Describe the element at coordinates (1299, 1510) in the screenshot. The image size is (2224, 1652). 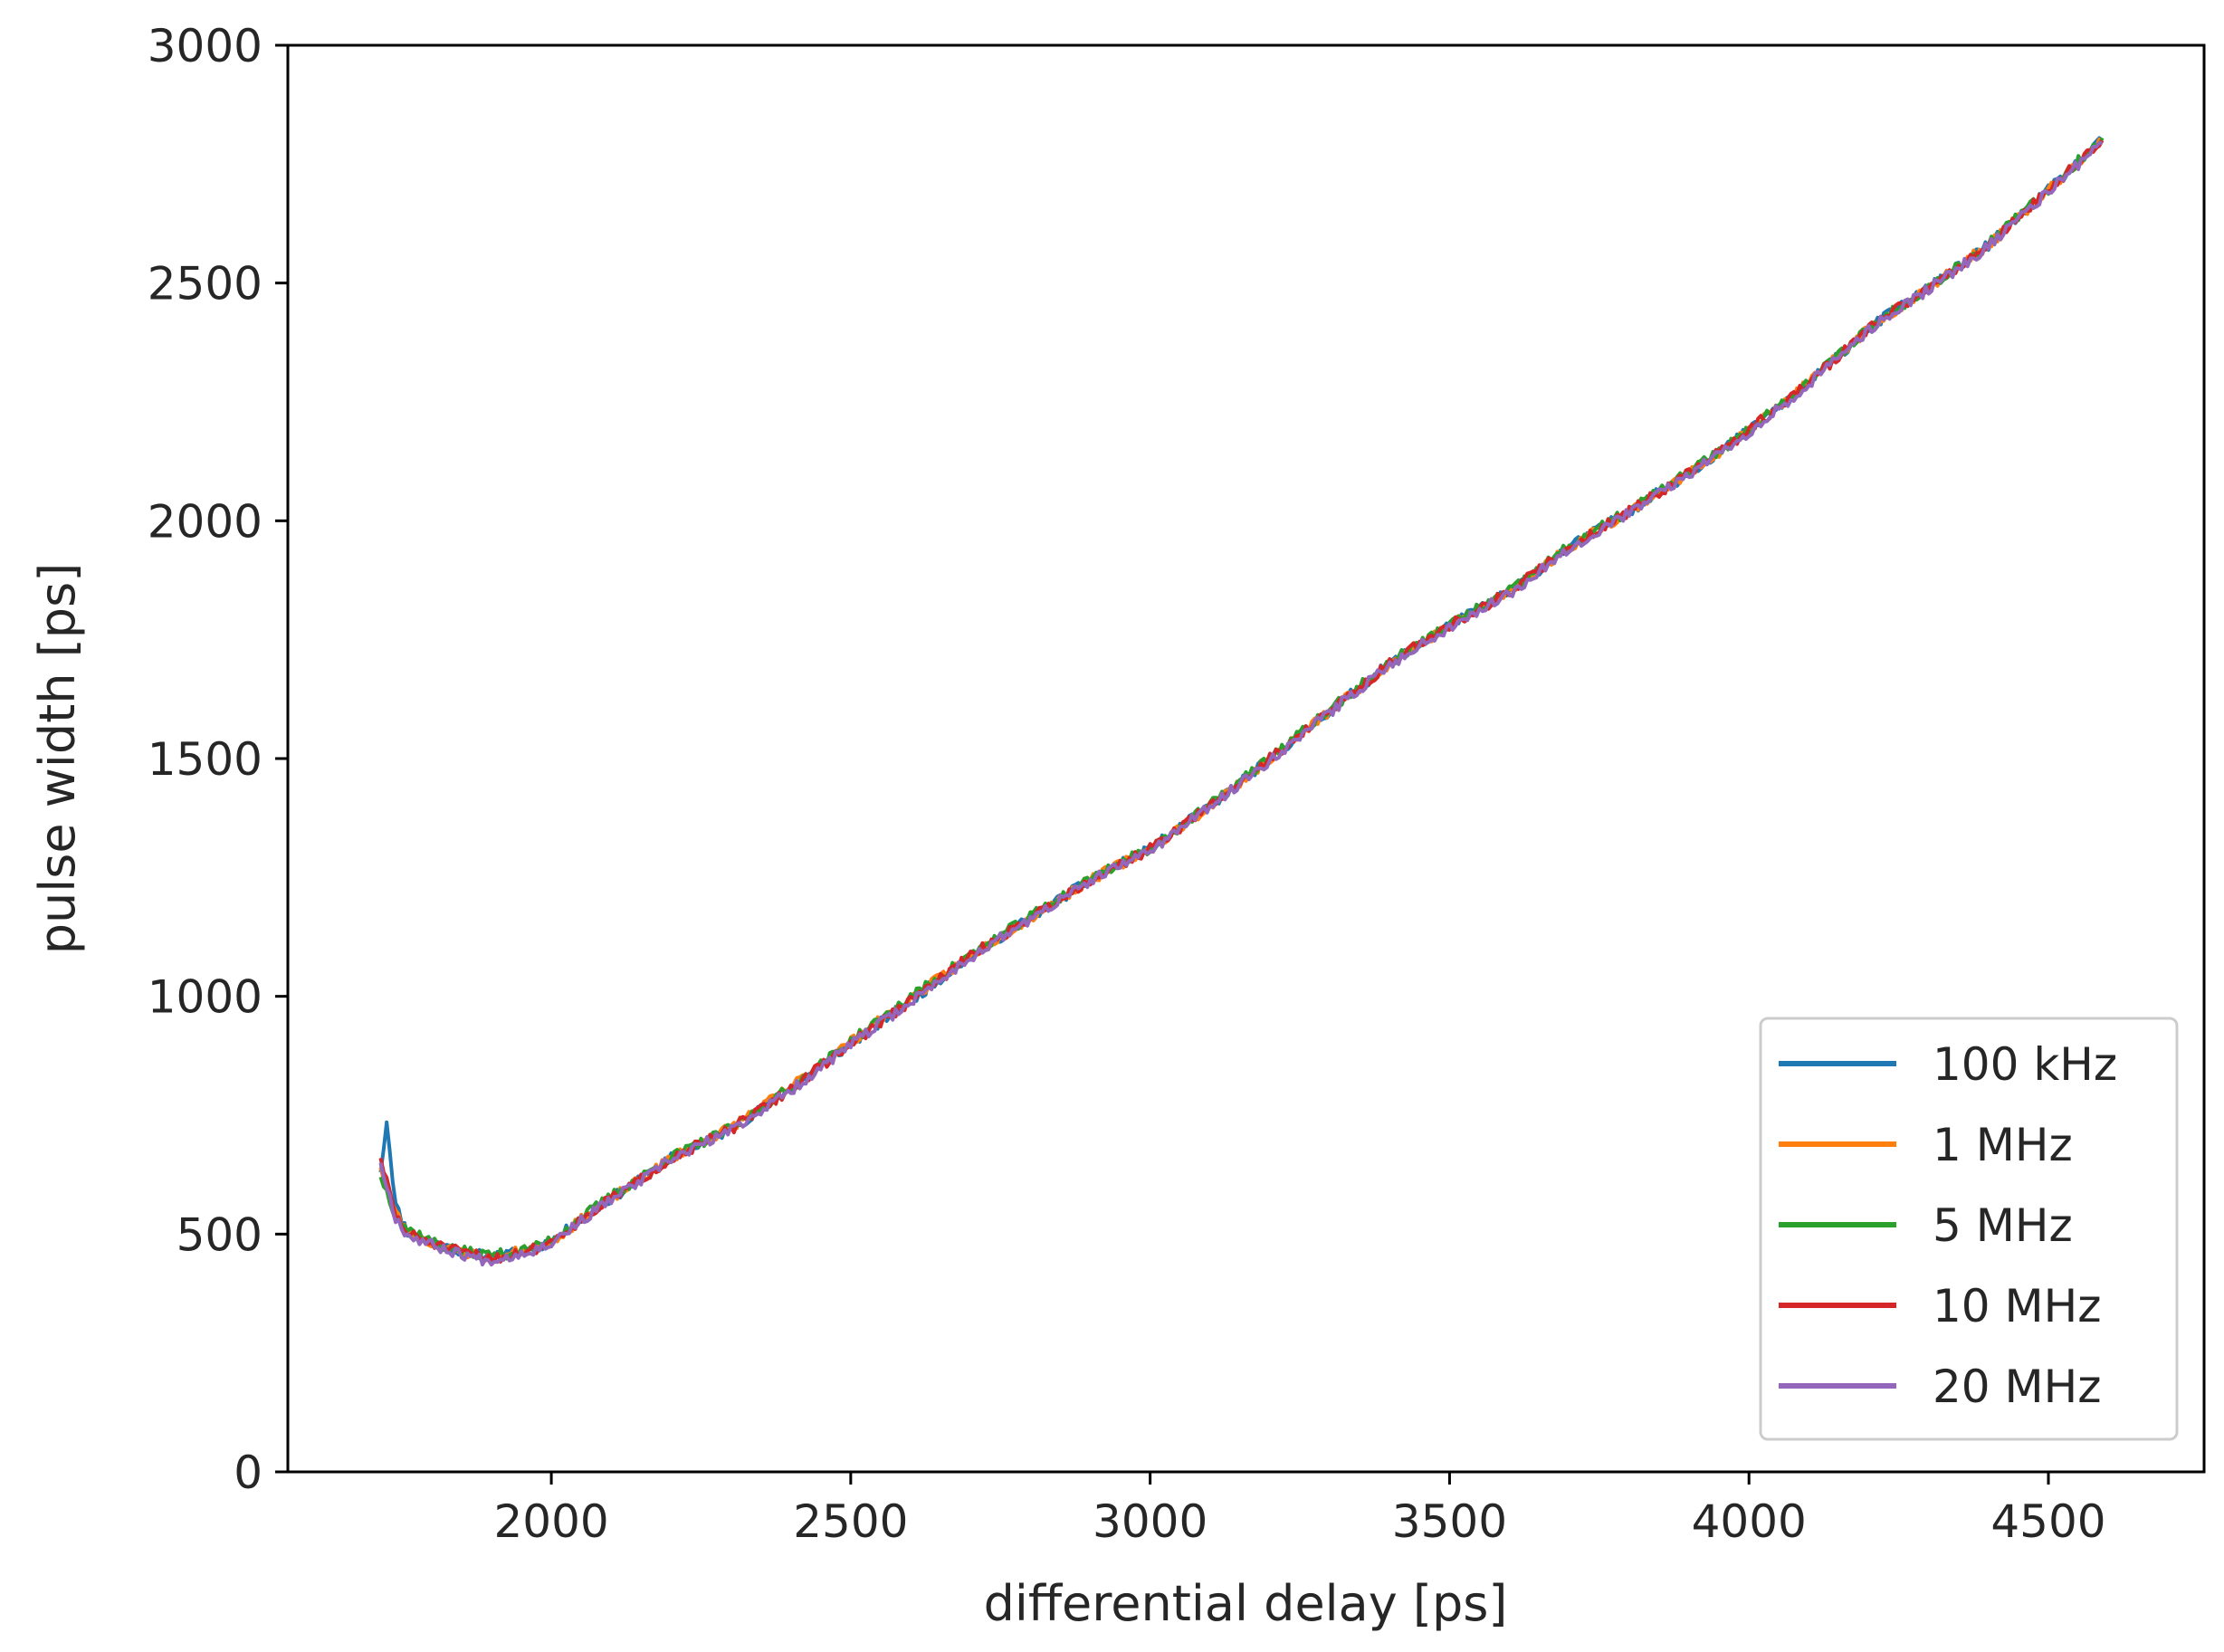
I see `x-axis-ticks: 2000 2500 3000 3500 4000 4500` at that location.